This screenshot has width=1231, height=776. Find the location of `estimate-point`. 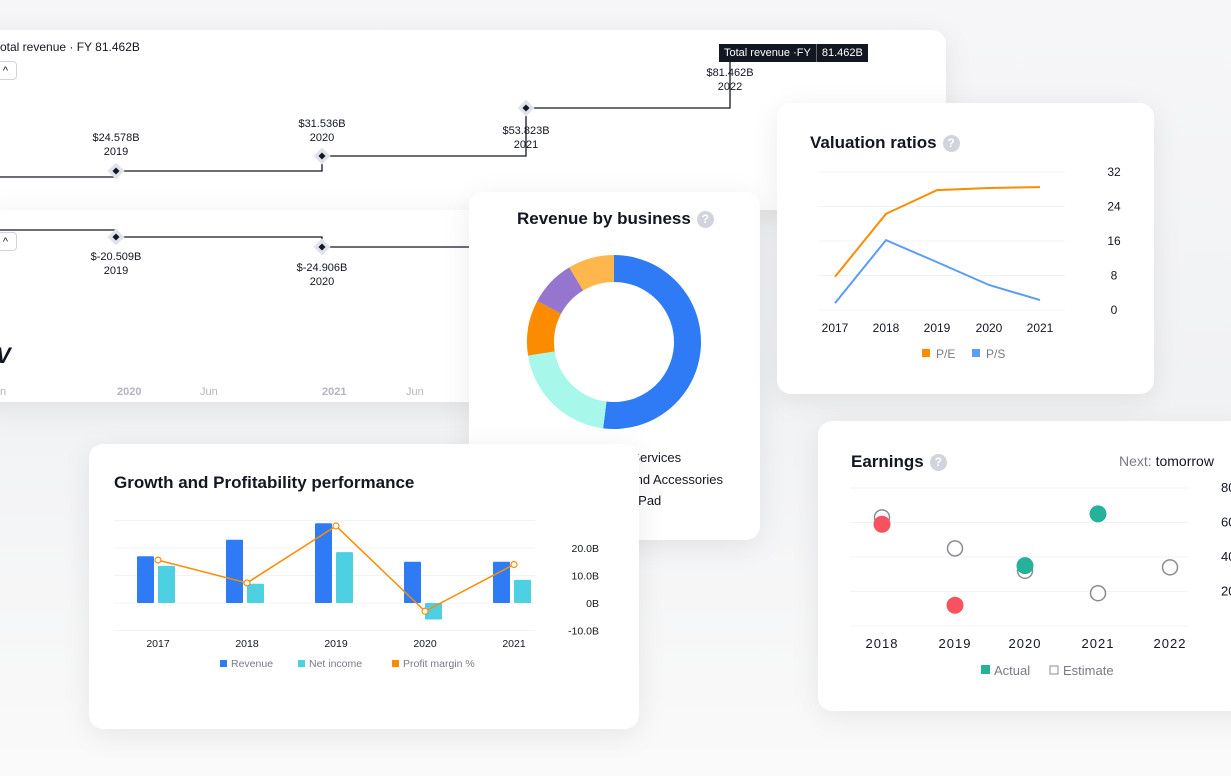

estimate-point is located at coordinates (955, 548).